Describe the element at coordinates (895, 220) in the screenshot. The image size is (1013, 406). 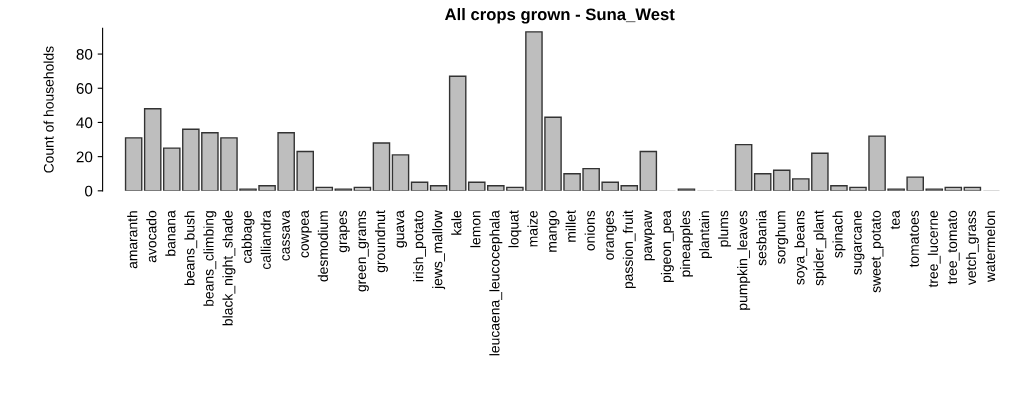
I see `x-tick-label: tea` at that location.